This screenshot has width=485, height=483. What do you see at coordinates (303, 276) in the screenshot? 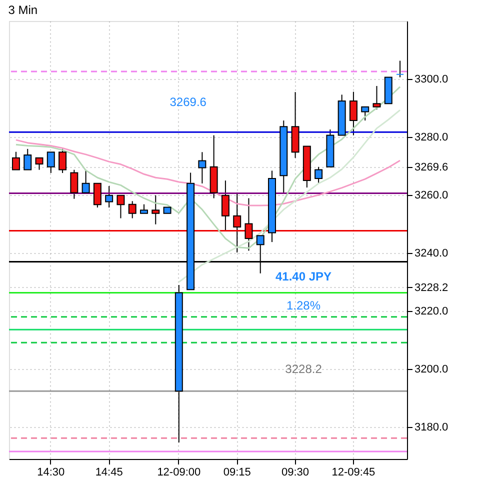
I see `annotation: 41.40 JPY` at bounding box center [303, 276].